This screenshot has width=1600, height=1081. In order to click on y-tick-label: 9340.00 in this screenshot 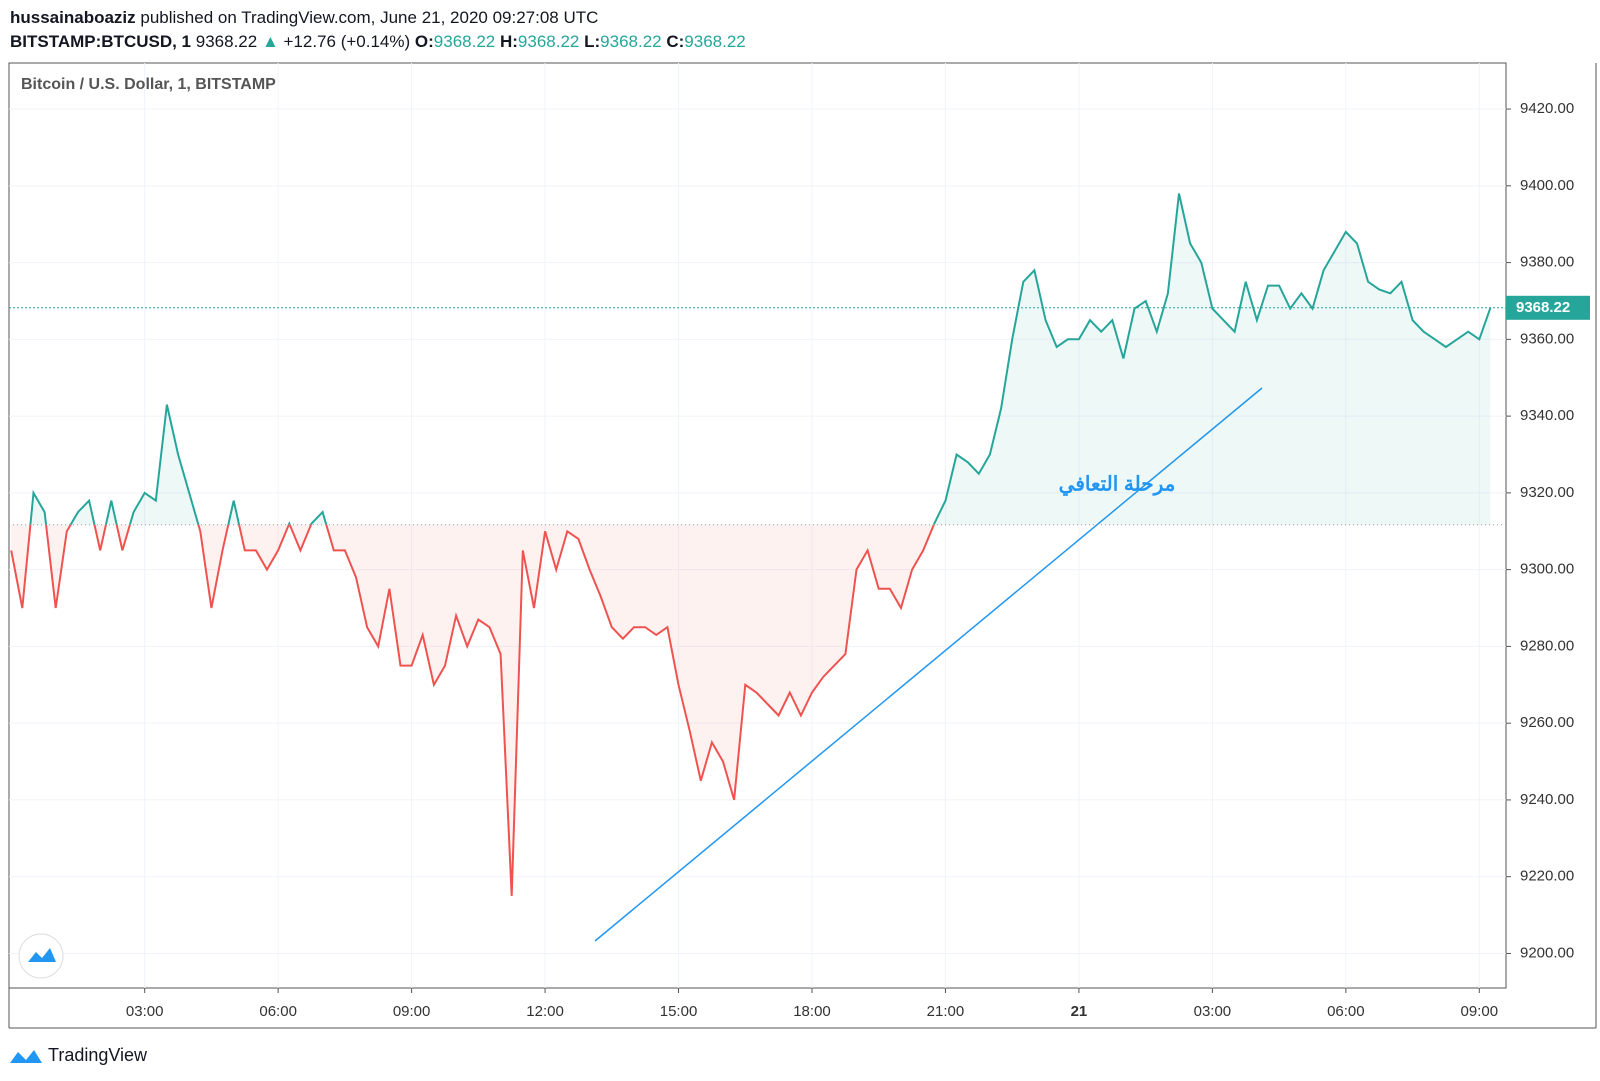, I will do `click(1547, 415)`.